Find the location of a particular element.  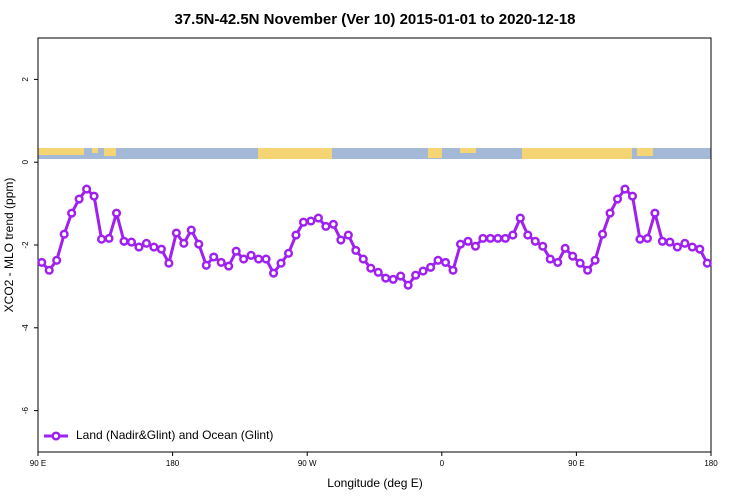

y-tick-label: 0 is located at coordinates (25, 161).